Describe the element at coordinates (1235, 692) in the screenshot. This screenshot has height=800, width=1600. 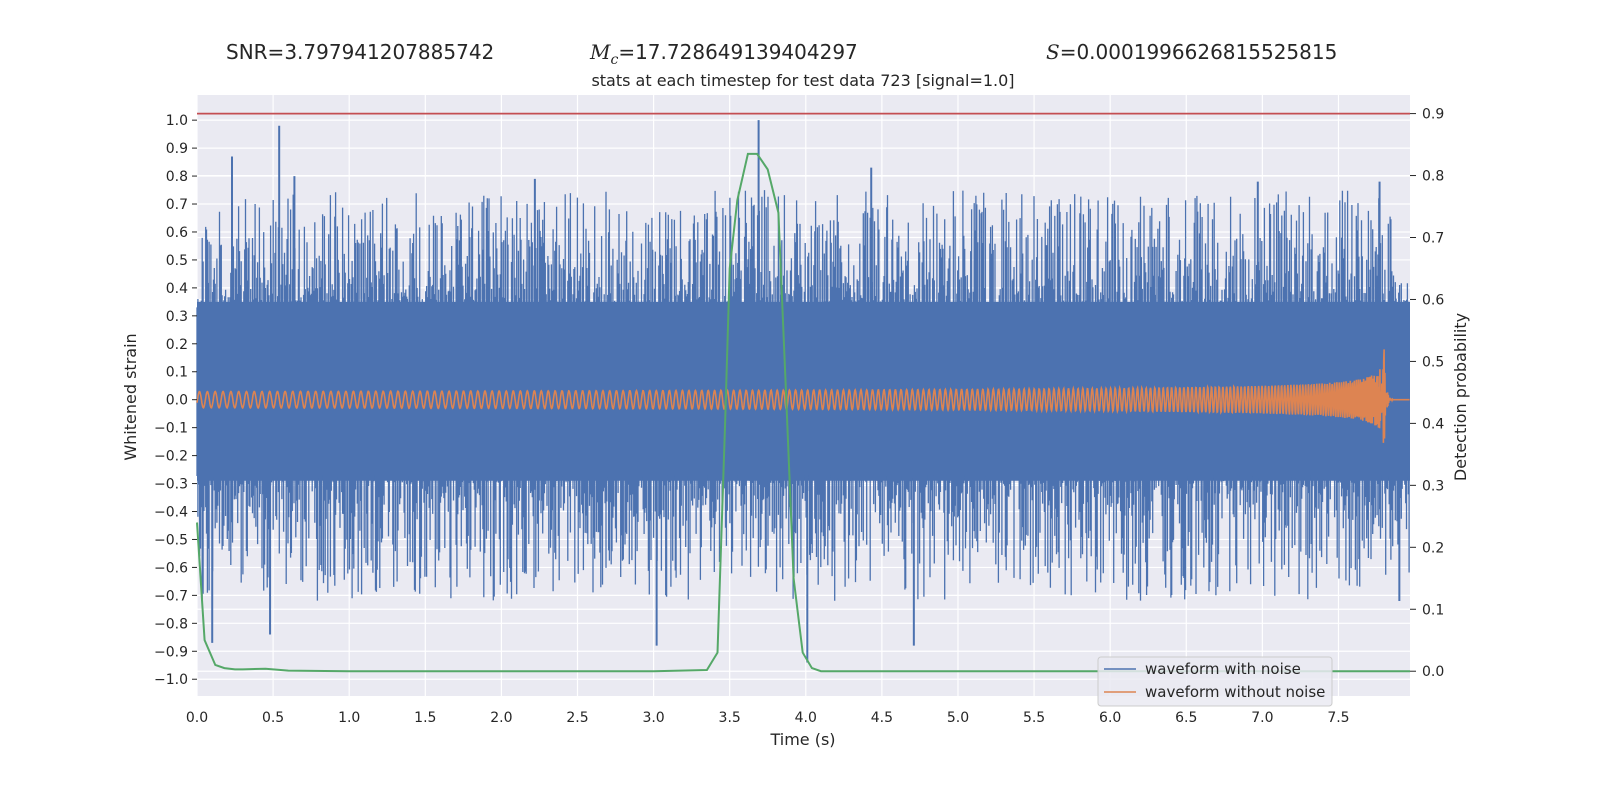
I see `legend-label-clean: waveform without noise` at that location.